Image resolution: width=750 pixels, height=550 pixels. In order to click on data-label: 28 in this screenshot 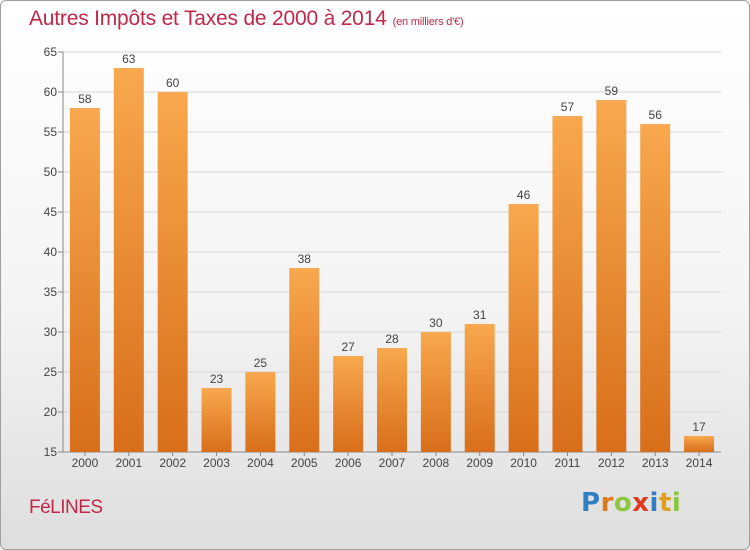, I will do `click(392, 339)`.